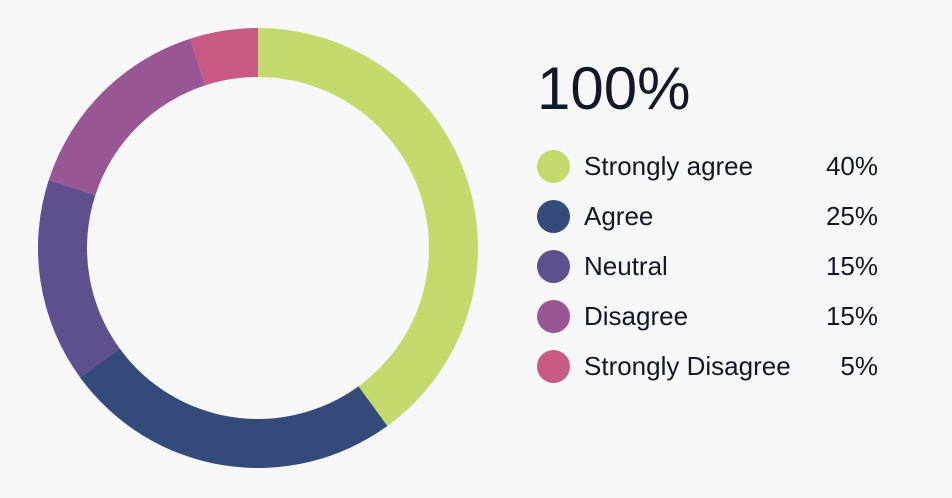 This screenshot has height=498, width=952. Describe the element at coordinates (79, 279) in the screenshot. I see `donut-slice-neutral` at that location.